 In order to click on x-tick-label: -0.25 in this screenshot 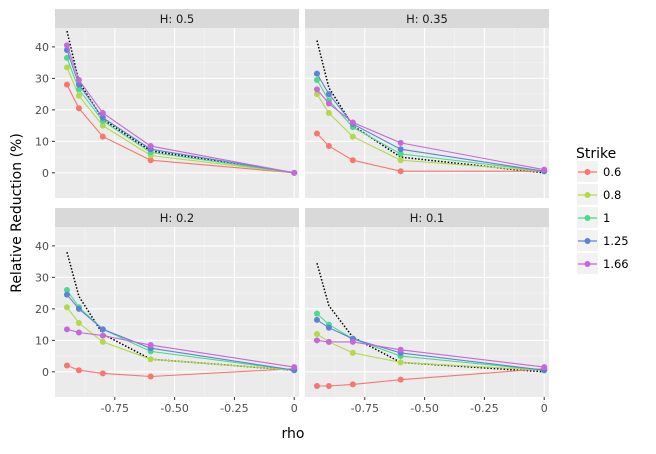, I will do `click(234, 408)`.